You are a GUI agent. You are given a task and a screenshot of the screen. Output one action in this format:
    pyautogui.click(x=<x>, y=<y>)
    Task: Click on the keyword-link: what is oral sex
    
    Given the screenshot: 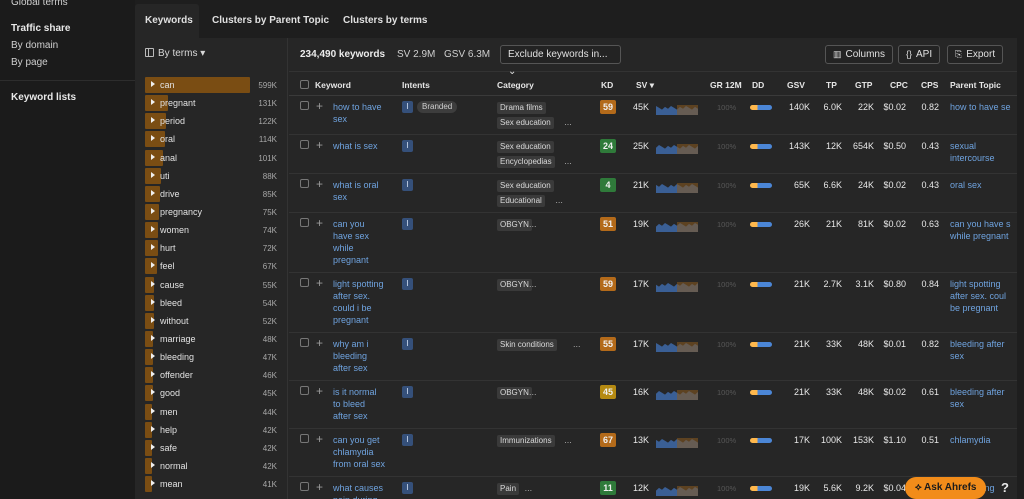 What is the action you would take?
    pyautogui.click(x=364, y=191)
    